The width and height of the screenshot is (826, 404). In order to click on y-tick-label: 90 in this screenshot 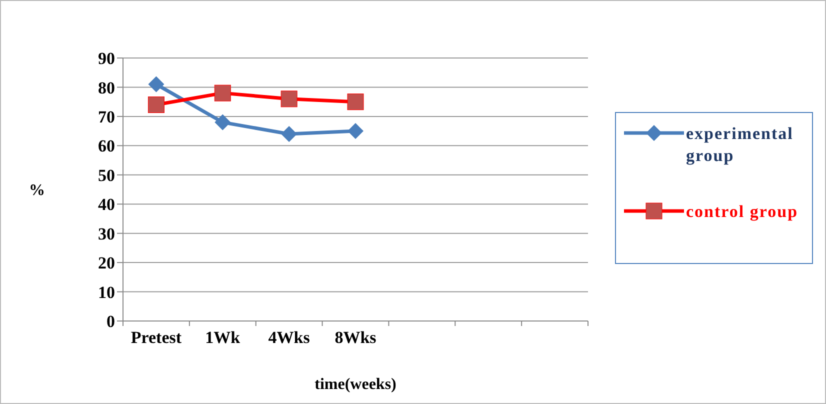, I will do `click(106, 58)`.